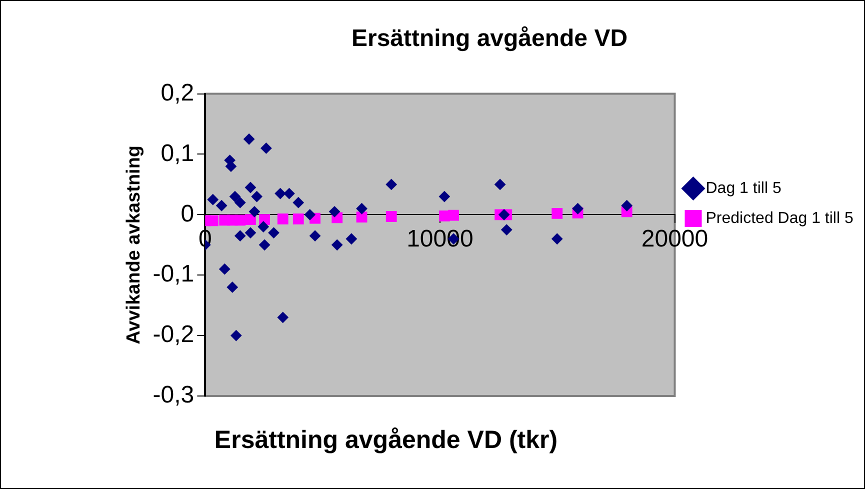  What do you see at coordinates (177, 153) in the screenshot?
I see `y-tick-label: 0,1` at bounding box center [177, 153].